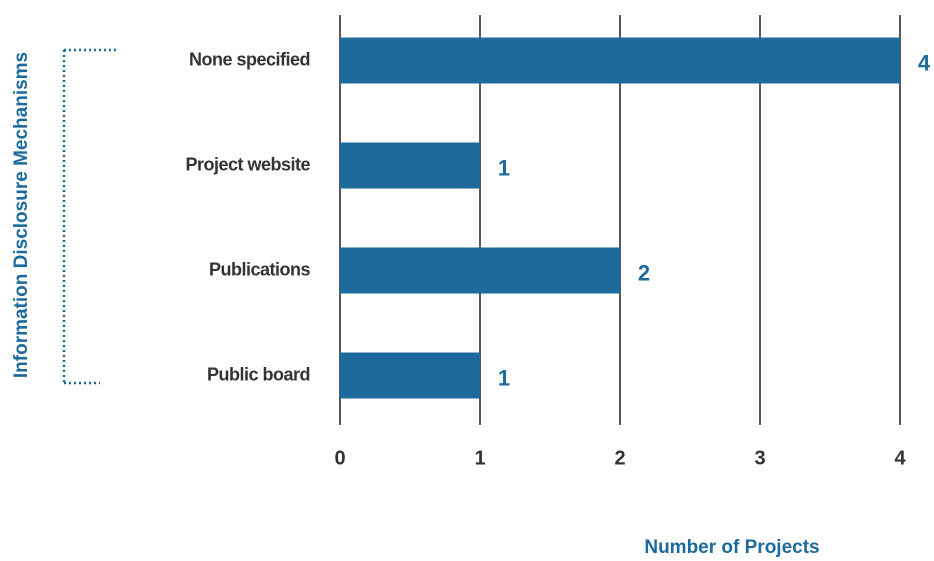 The height and width of the screenshot is (561, 934). Describe the element at coordinates (260, 269) in the screenshot. I see `y-tick-label: Publications` at that location.